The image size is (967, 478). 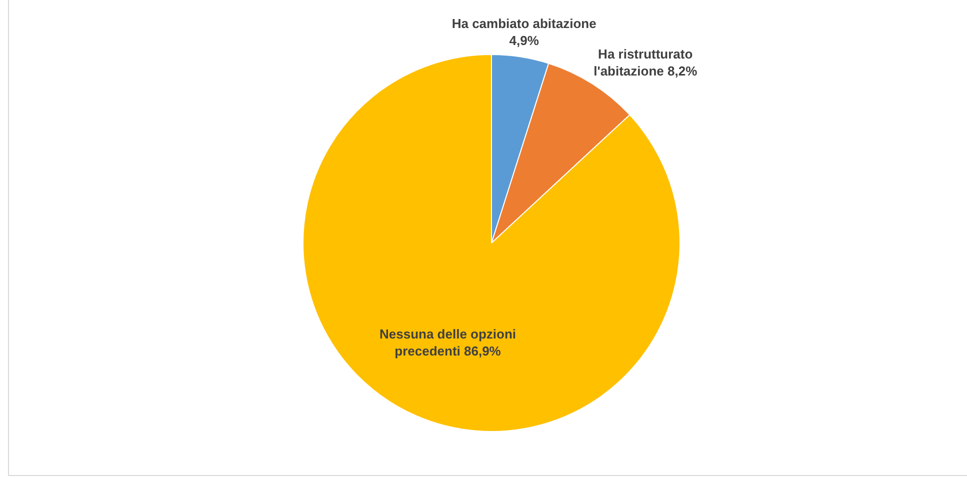 What do you see at coordinates (448, 342) in the screenshot?
I see `slice-label: Nessuna delle opzioni precedenti 86,9%` at bounding box center [448, 342].